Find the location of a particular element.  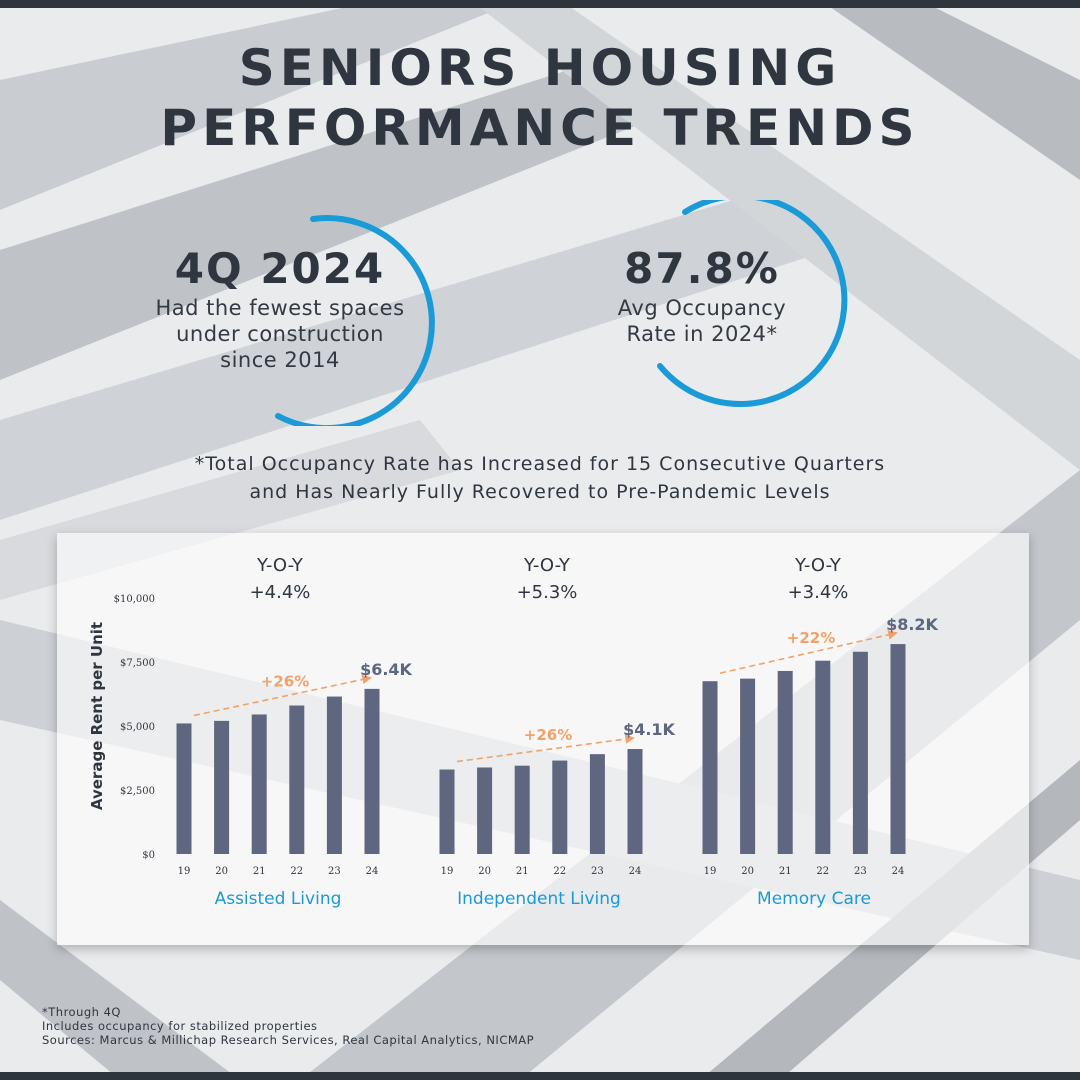

stat-occupancy: 87.8% Avg Occupancy Rate in 2024* is located at coordinates (702, 295).